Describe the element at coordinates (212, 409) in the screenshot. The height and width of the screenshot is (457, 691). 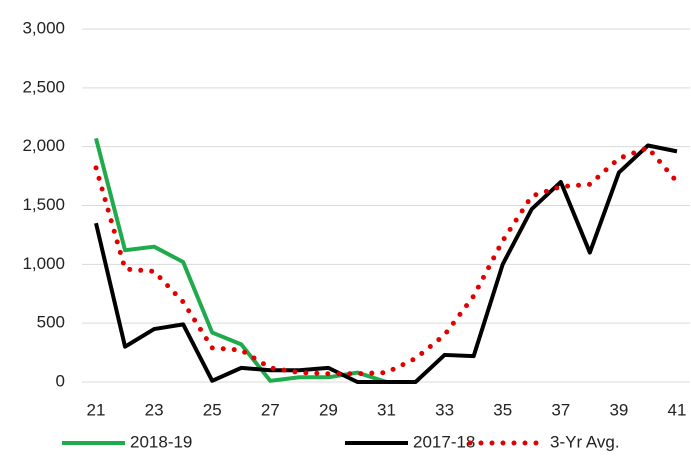
I see `x-tick-label: 25` at that location.